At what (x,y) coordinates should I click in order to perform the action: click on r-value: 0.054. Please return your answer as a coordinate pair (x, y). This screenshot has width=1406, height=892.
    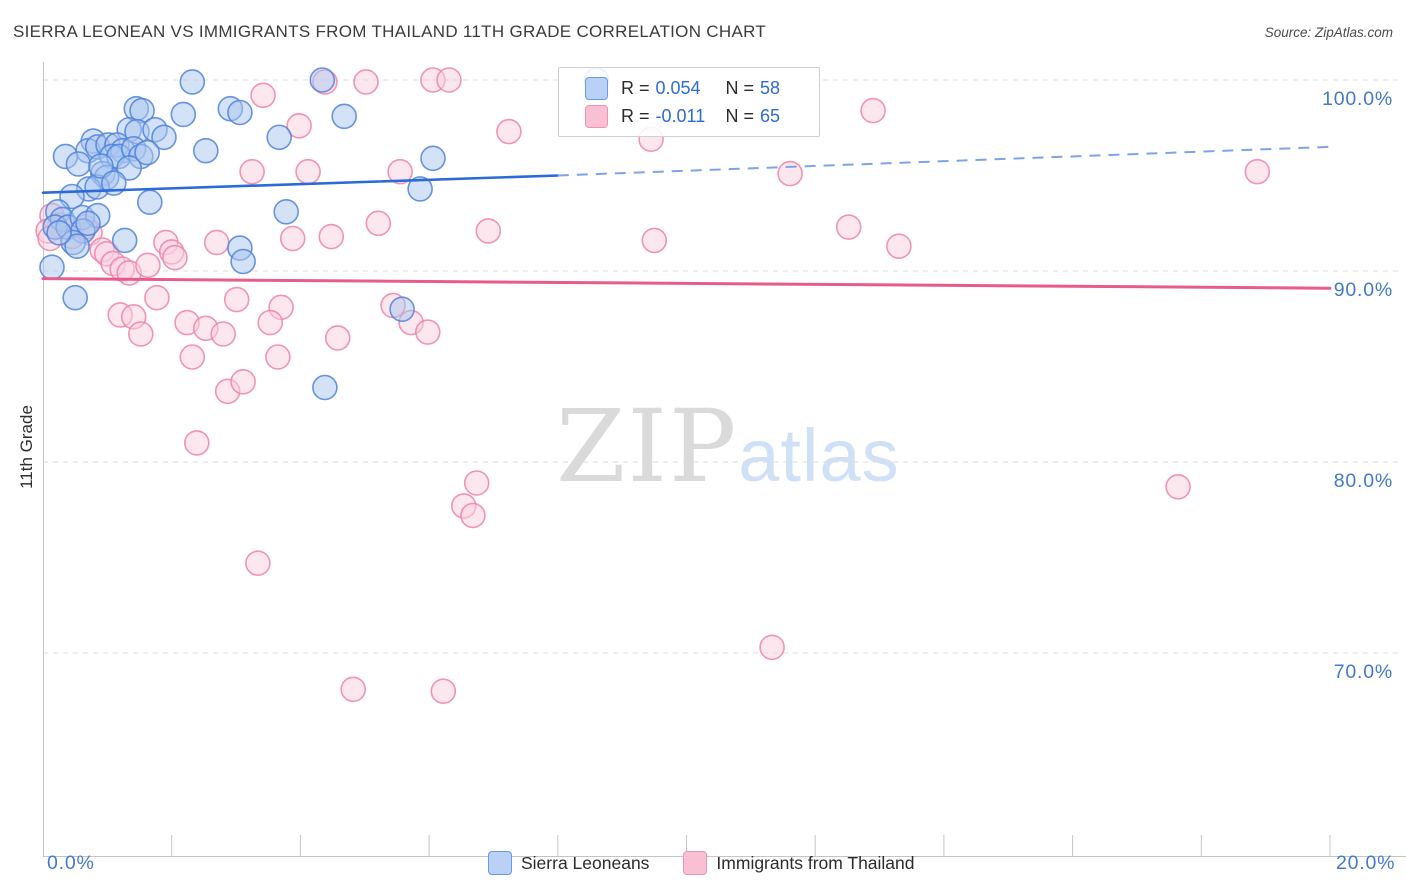
    Looking at the image, I should click on (678, 87).